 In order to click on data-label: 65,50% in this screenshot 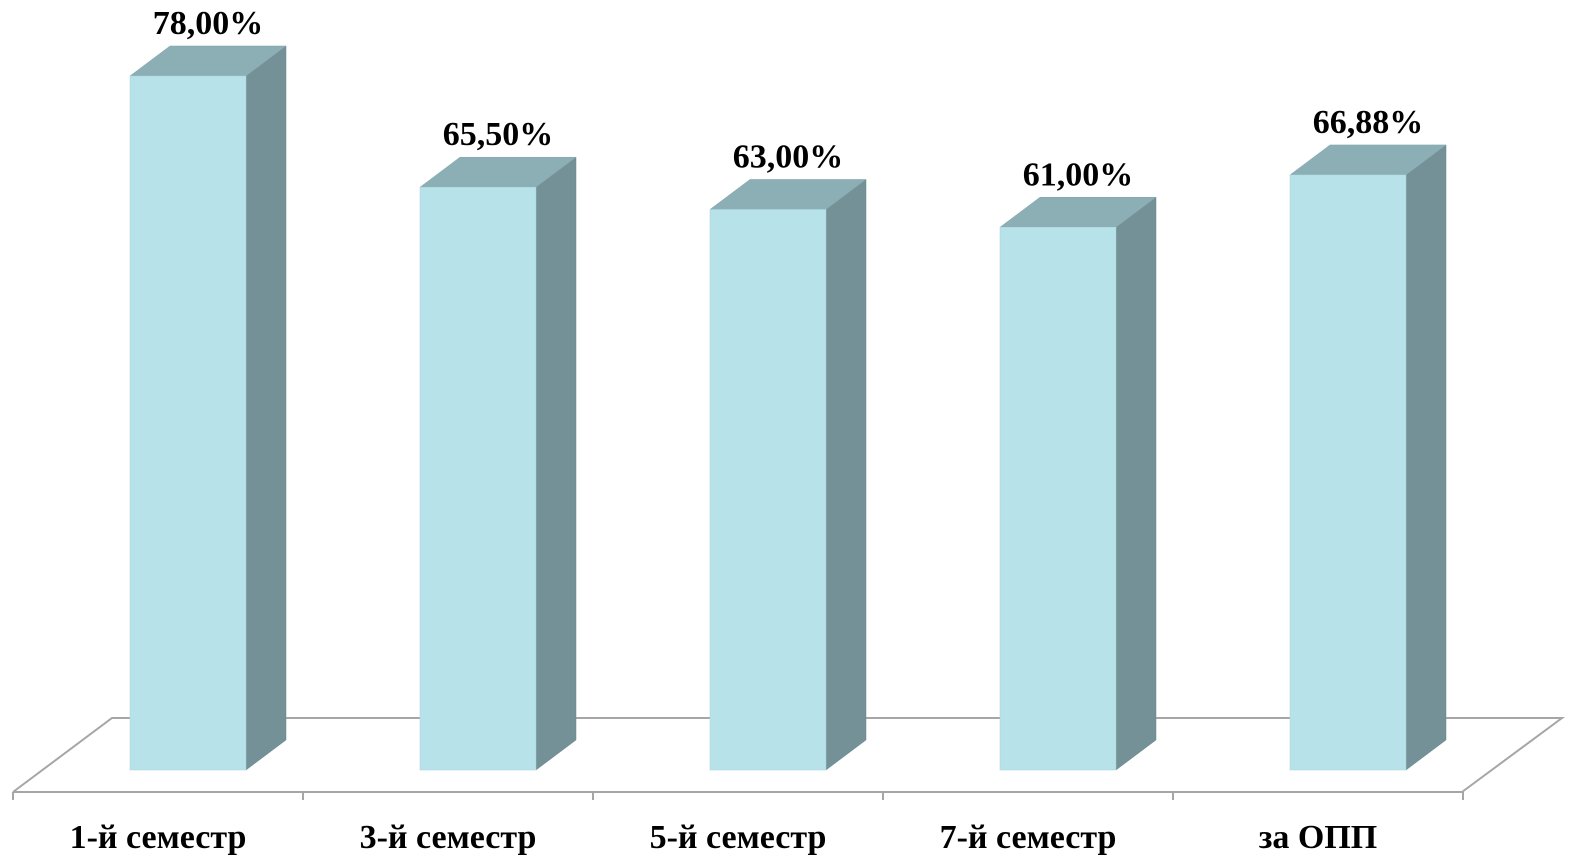, I will do `click(498, 134)`.